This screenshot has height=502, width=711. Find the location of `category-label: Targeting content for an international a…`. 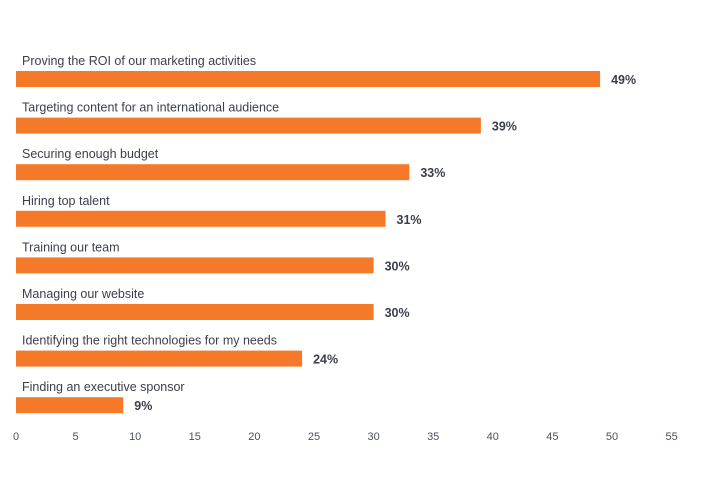

category-label: Targeting content for an international a… is located at coordinates (150, 108).